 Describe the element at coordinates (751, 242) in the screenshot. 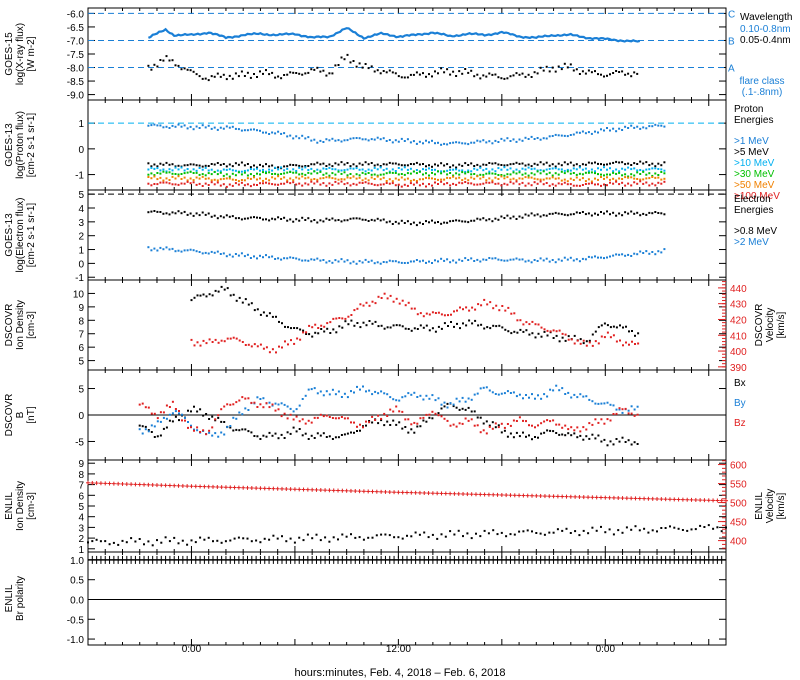

I see `legend-entry: >2 MeV` at that location.